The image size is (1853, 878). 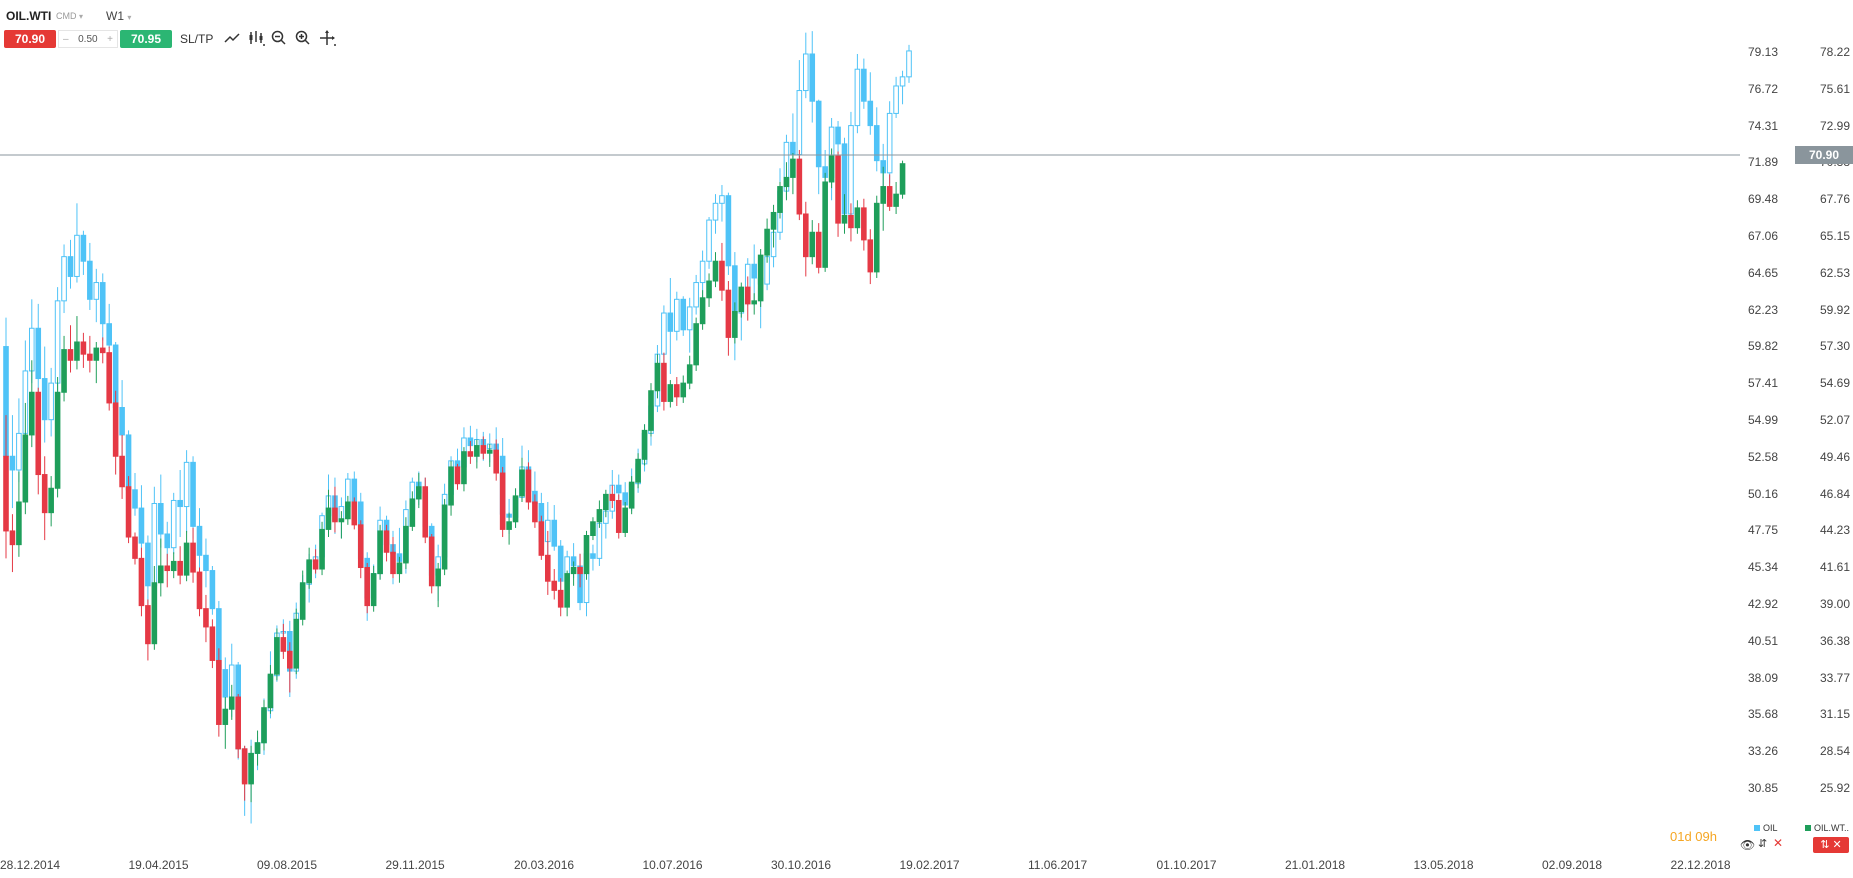 What do you see at coordinates (1834, 88) in the screenshot?
I see `price-tick-right: 75.61` at bounding box center [1834, 88].